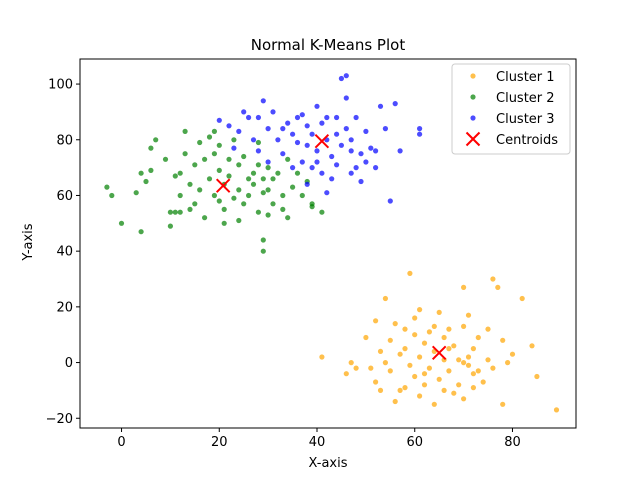 This screenshot has width=640, height=480. Describe the element at coordinates (512, 119) in the screenshot. I see `legend-item: Cluster 3` at that location.